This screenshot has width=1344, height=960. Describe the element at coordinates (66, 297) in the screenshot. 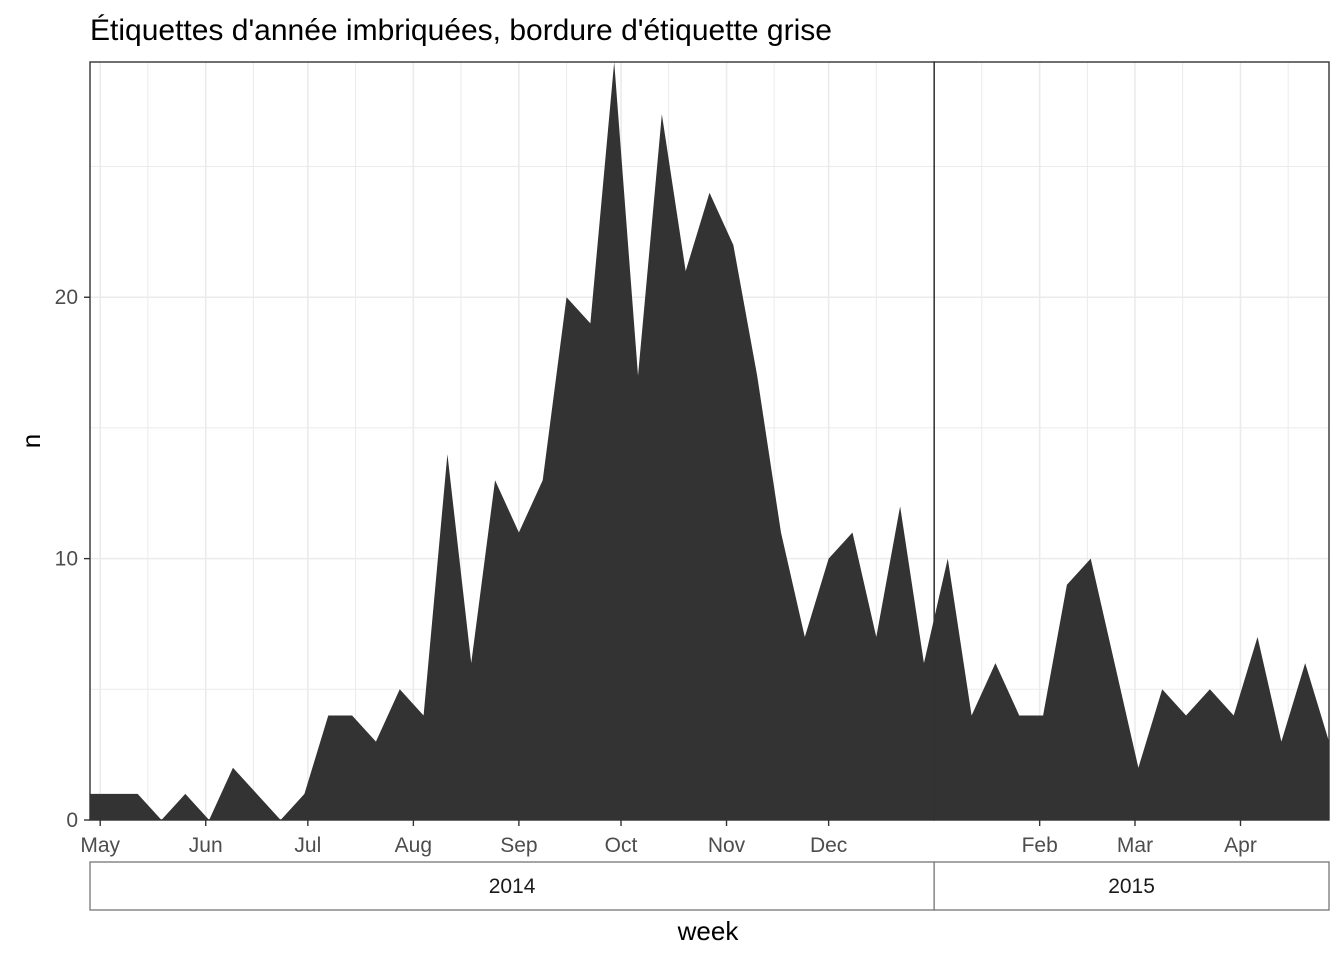

I see `y-tick-label: 20` at that location.